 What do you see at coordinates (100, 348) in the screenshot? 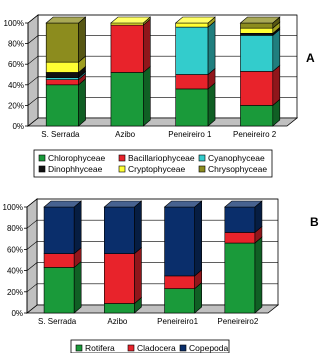
I see `legend-label: Rotifera` at bounding box center [100, 348].